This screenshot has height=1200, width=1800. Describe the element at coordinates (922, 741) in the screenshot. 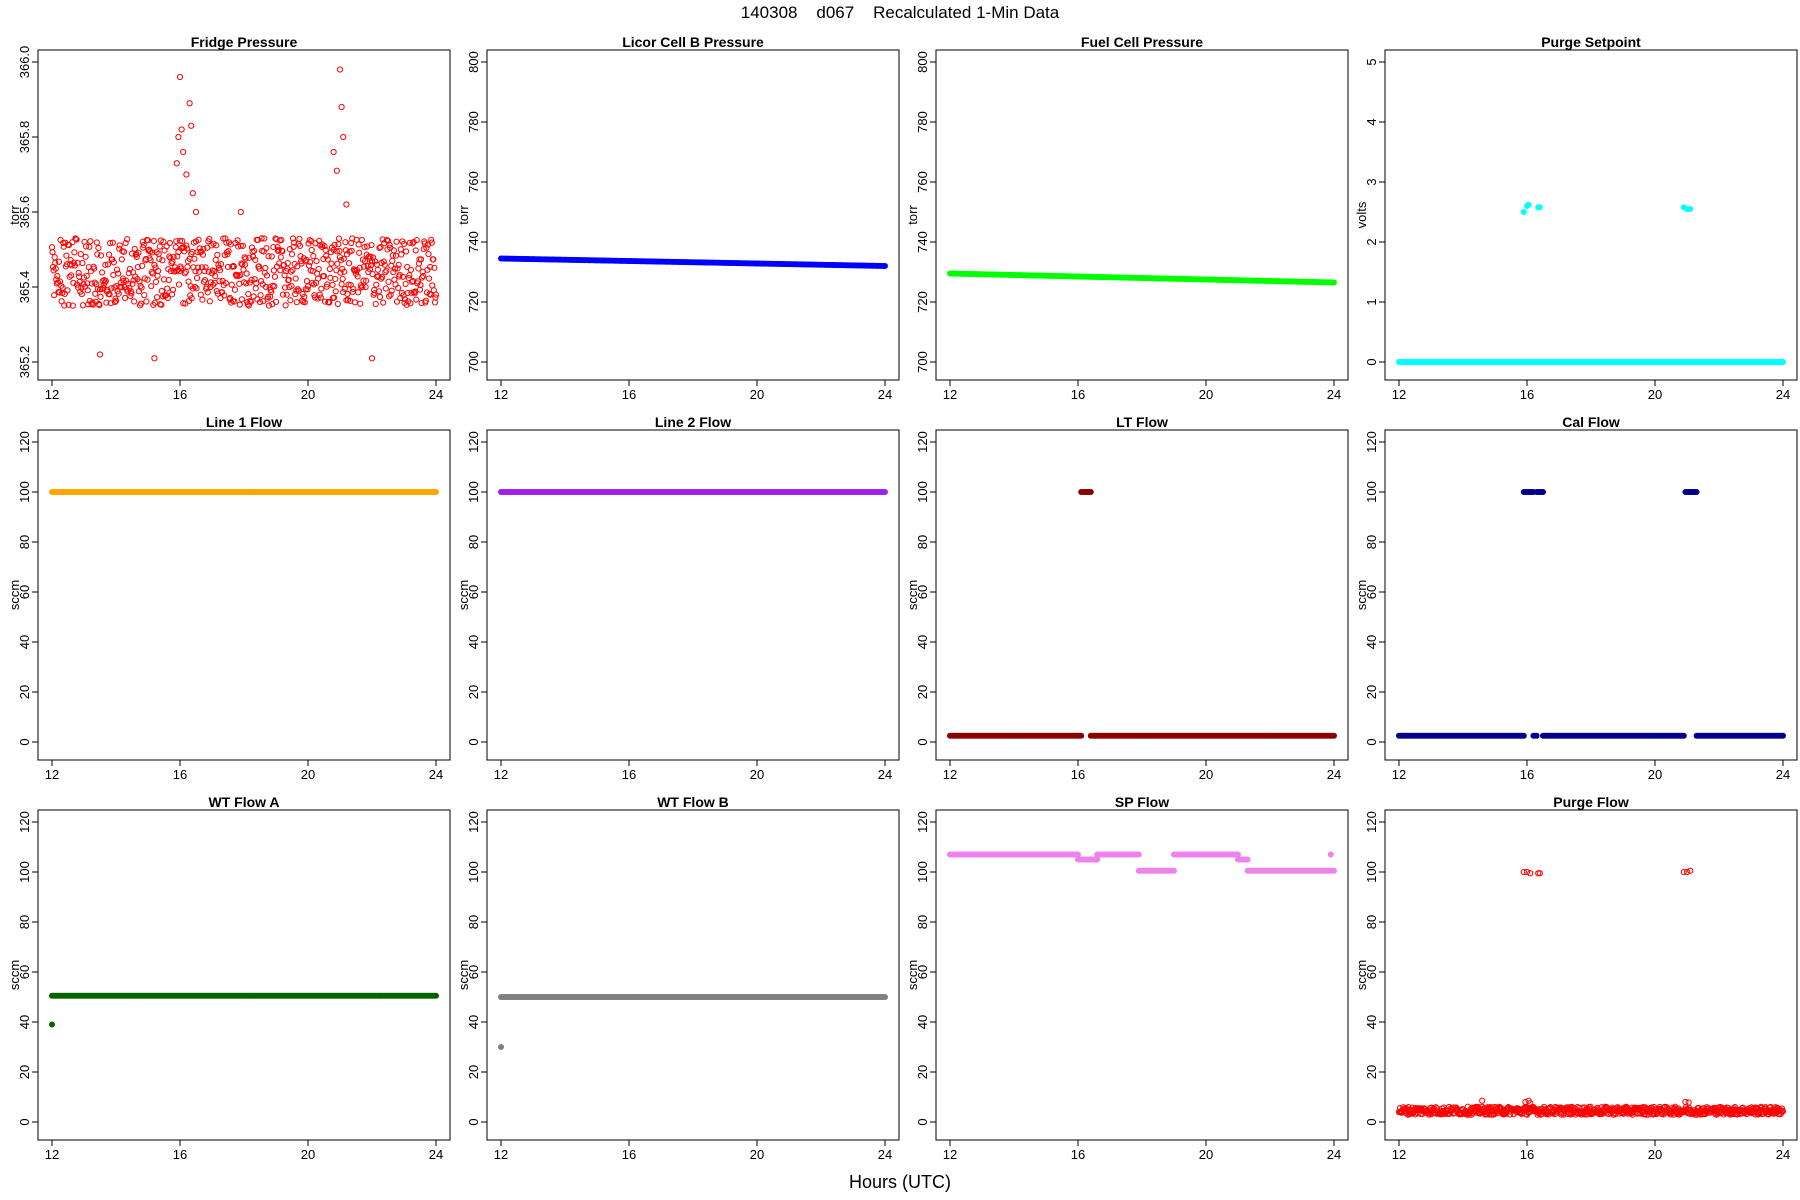

I see `y-tick-label: 0` at that location.